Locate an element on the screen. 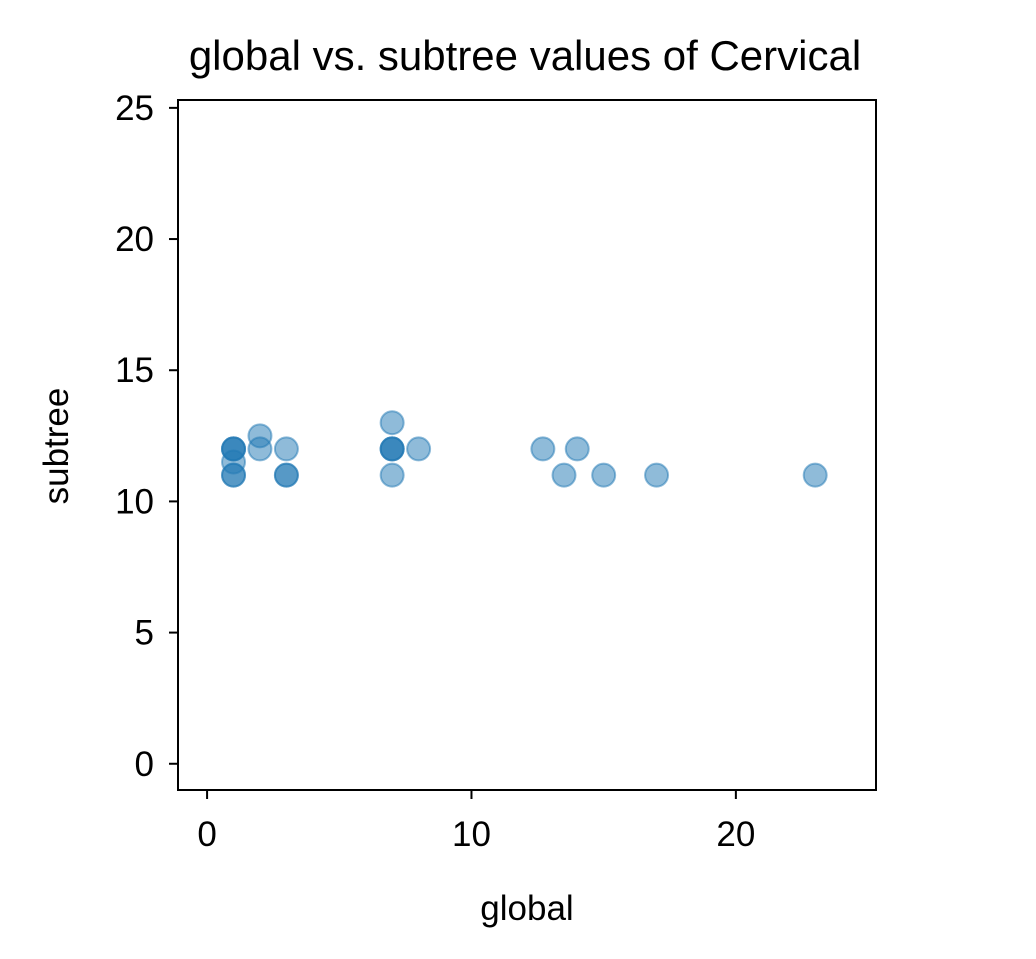 This screenshot has height=959, width=1036. y-tick-label: 5 is located at coordinates (144, 633).